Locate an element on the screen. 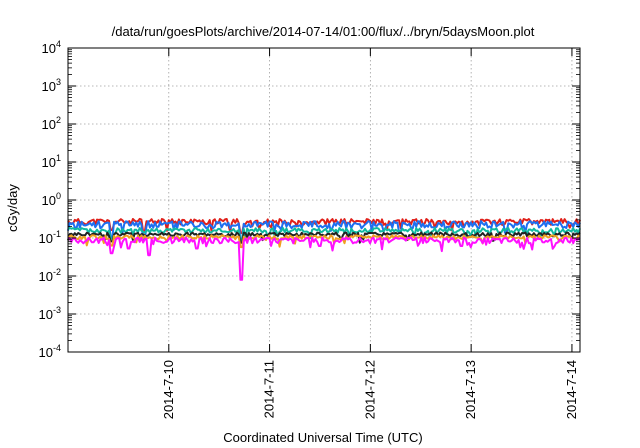  y-tick-label: 10⁻⁴ is located at coordinates (50, 351).